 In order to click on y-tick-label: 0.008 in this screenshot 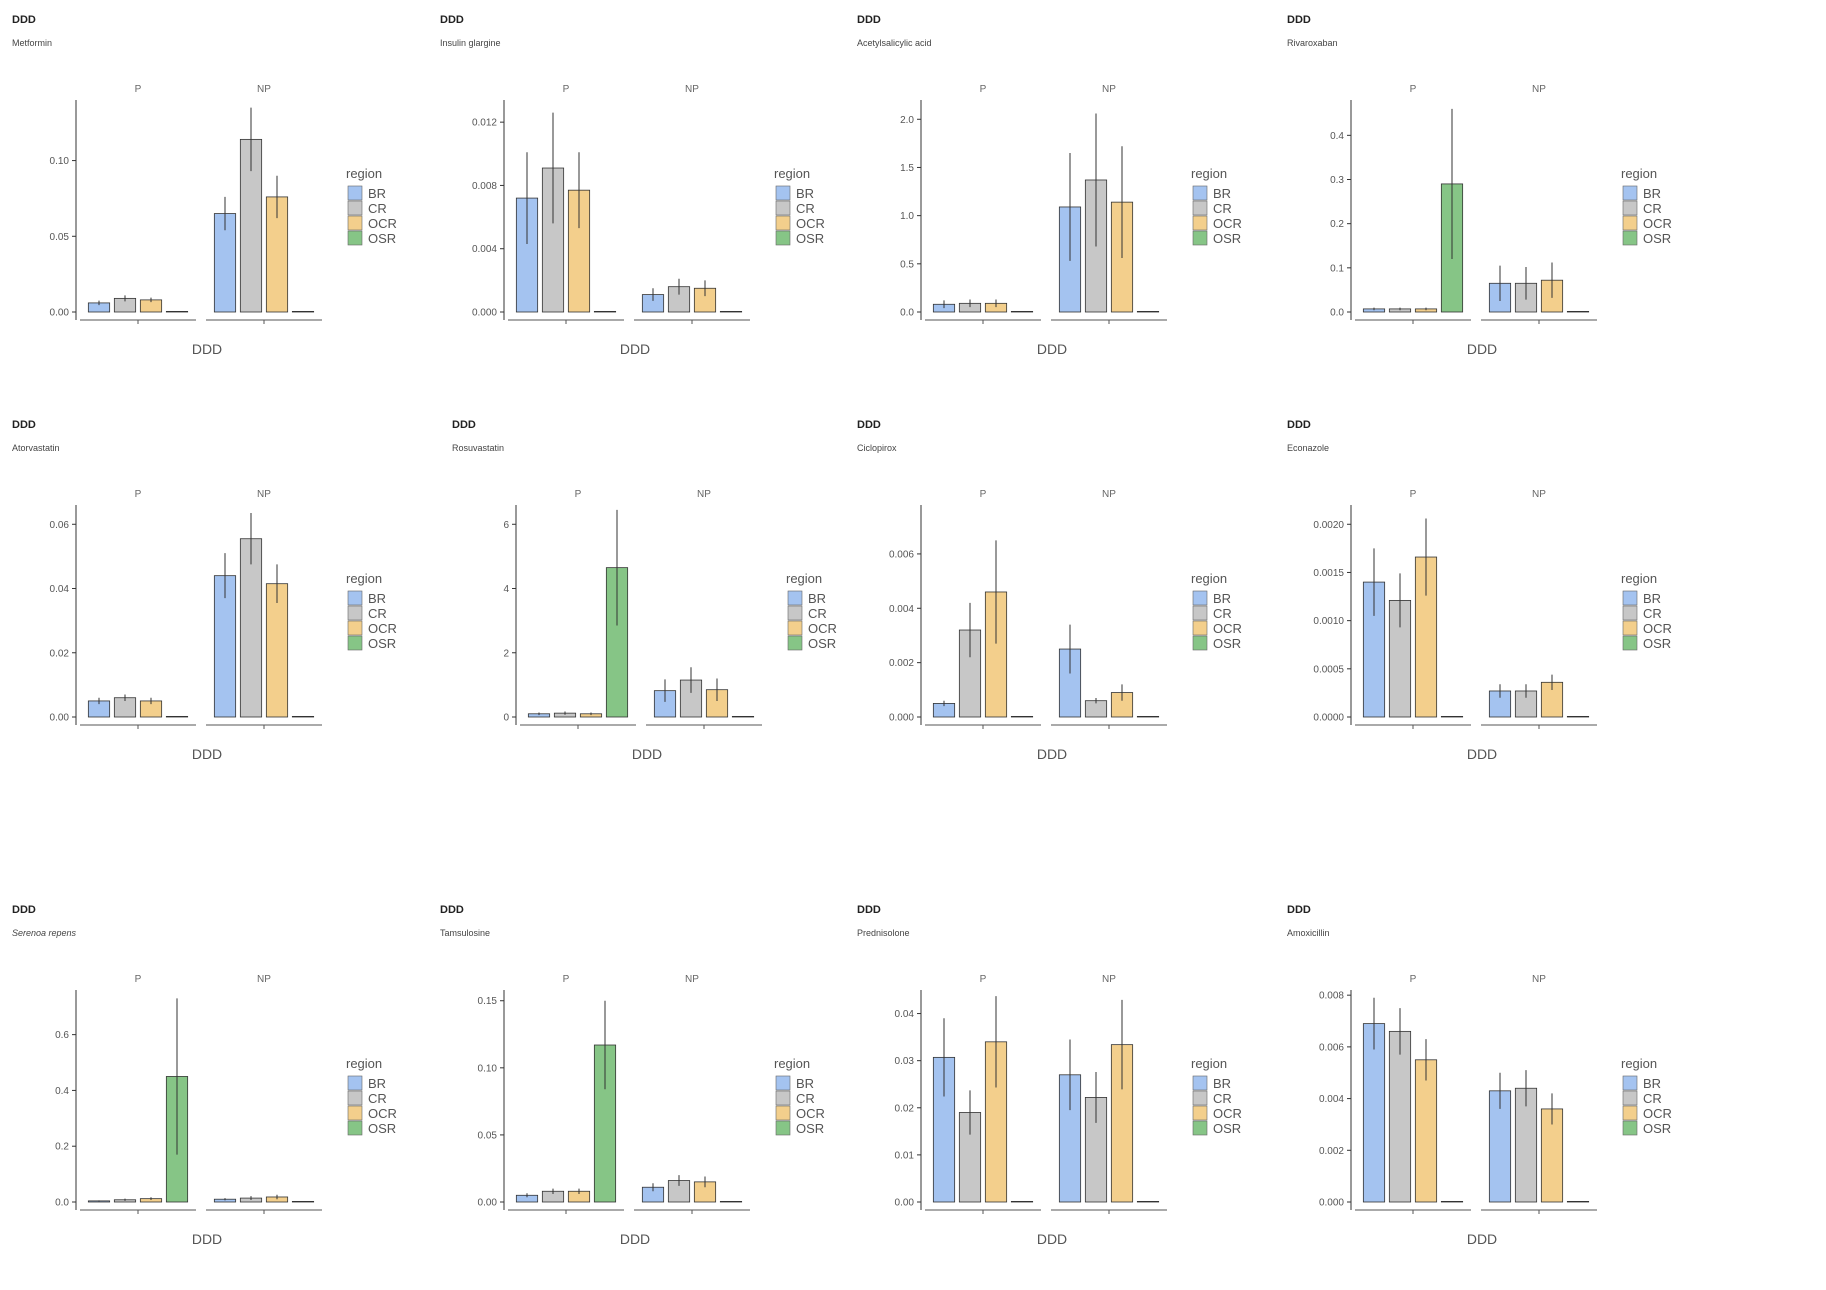, I will do `click(484, 186)`.